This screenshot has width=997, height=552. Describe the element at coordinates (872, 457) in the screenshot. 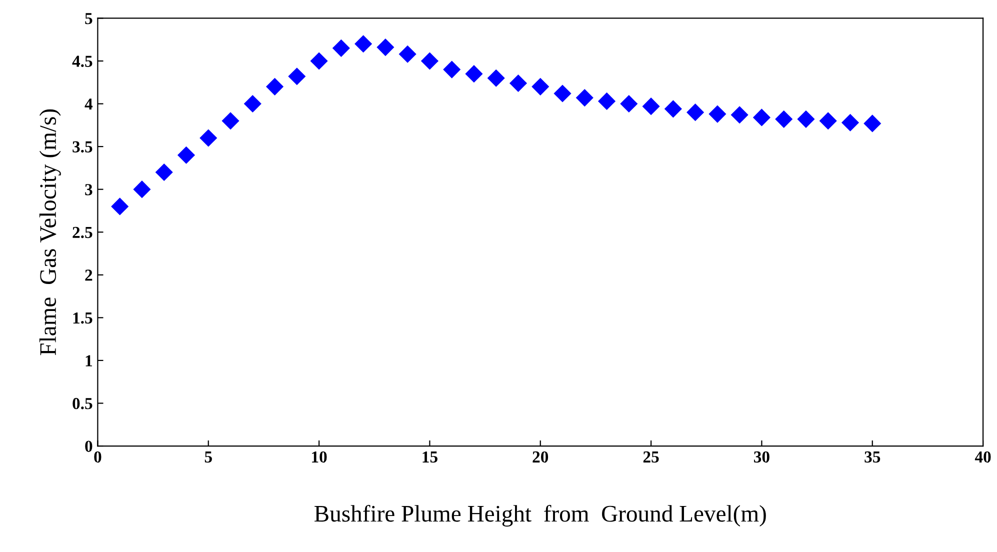

I see `x-tick-label: 35` at that location.